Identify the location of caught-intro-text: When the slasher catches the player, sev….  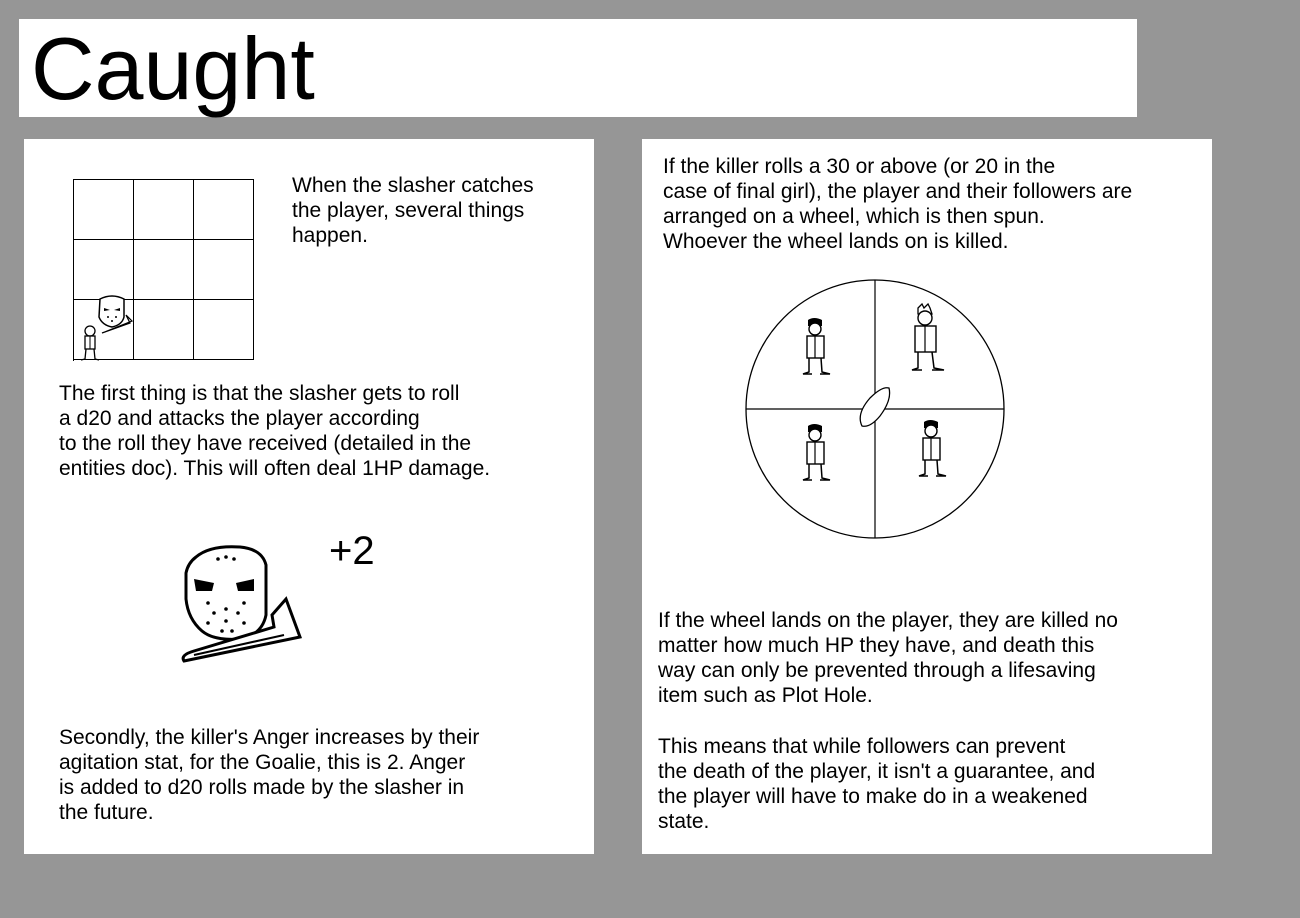
(413, 210).